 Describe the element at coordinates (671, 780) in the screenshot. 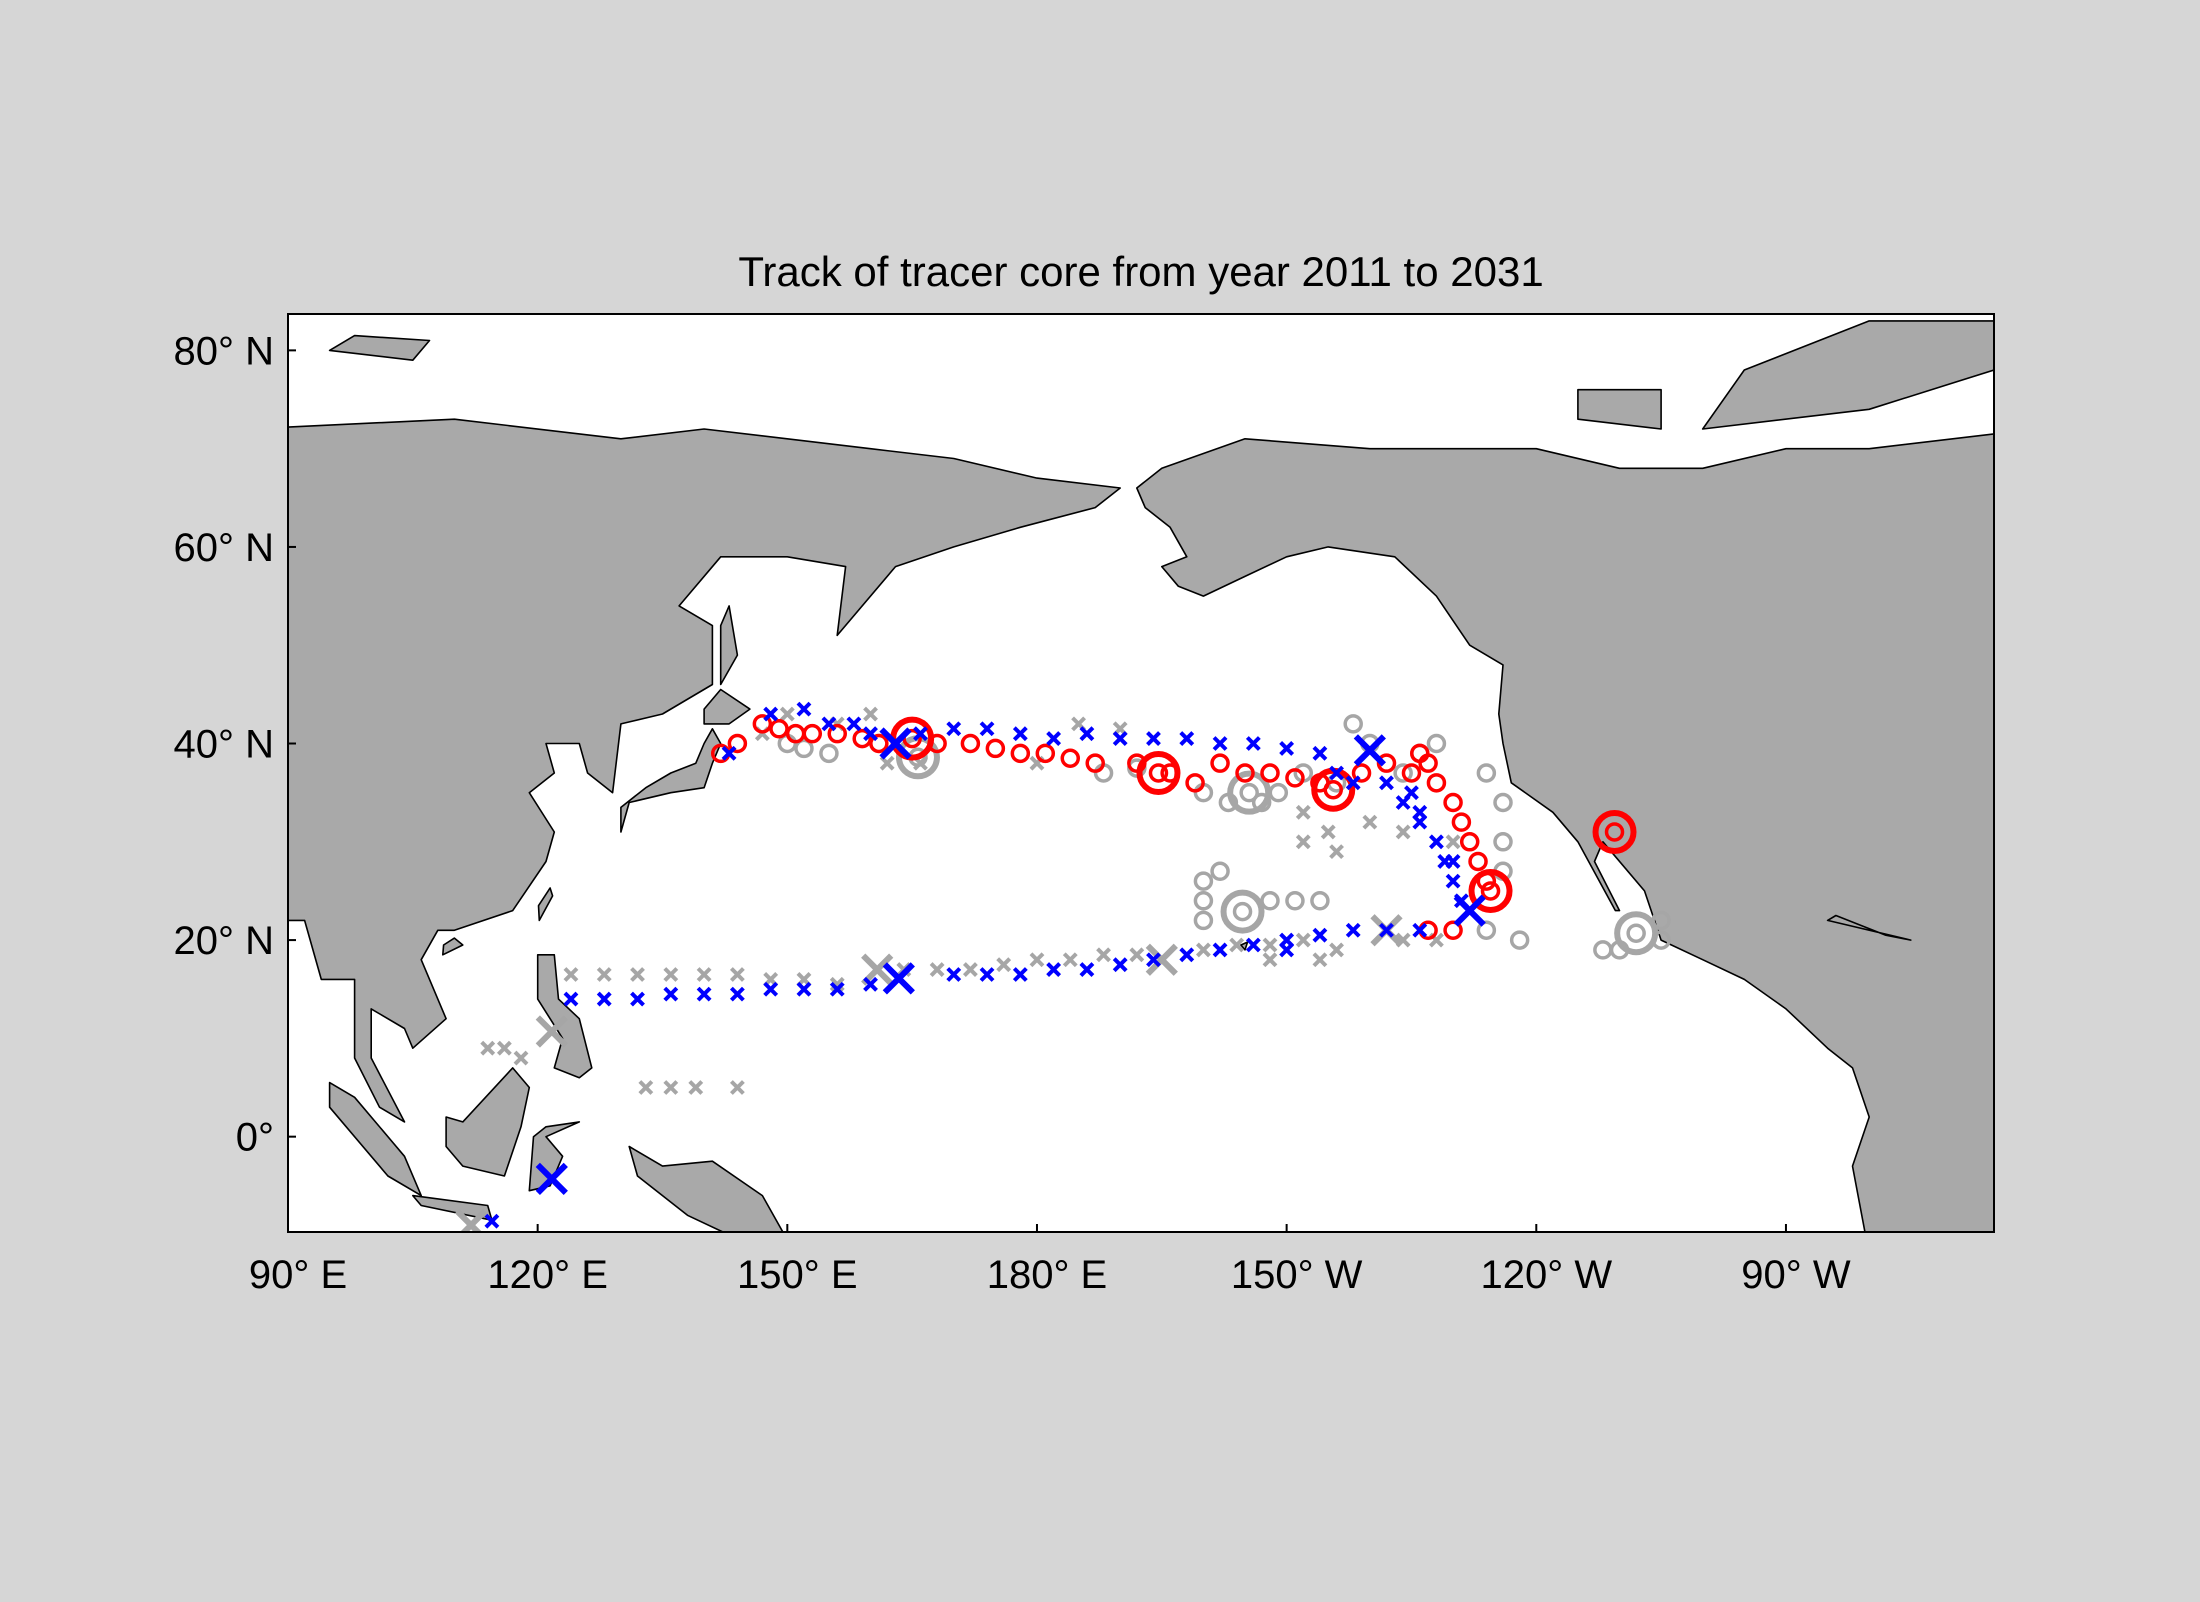

I see `land-honshu` at that location.